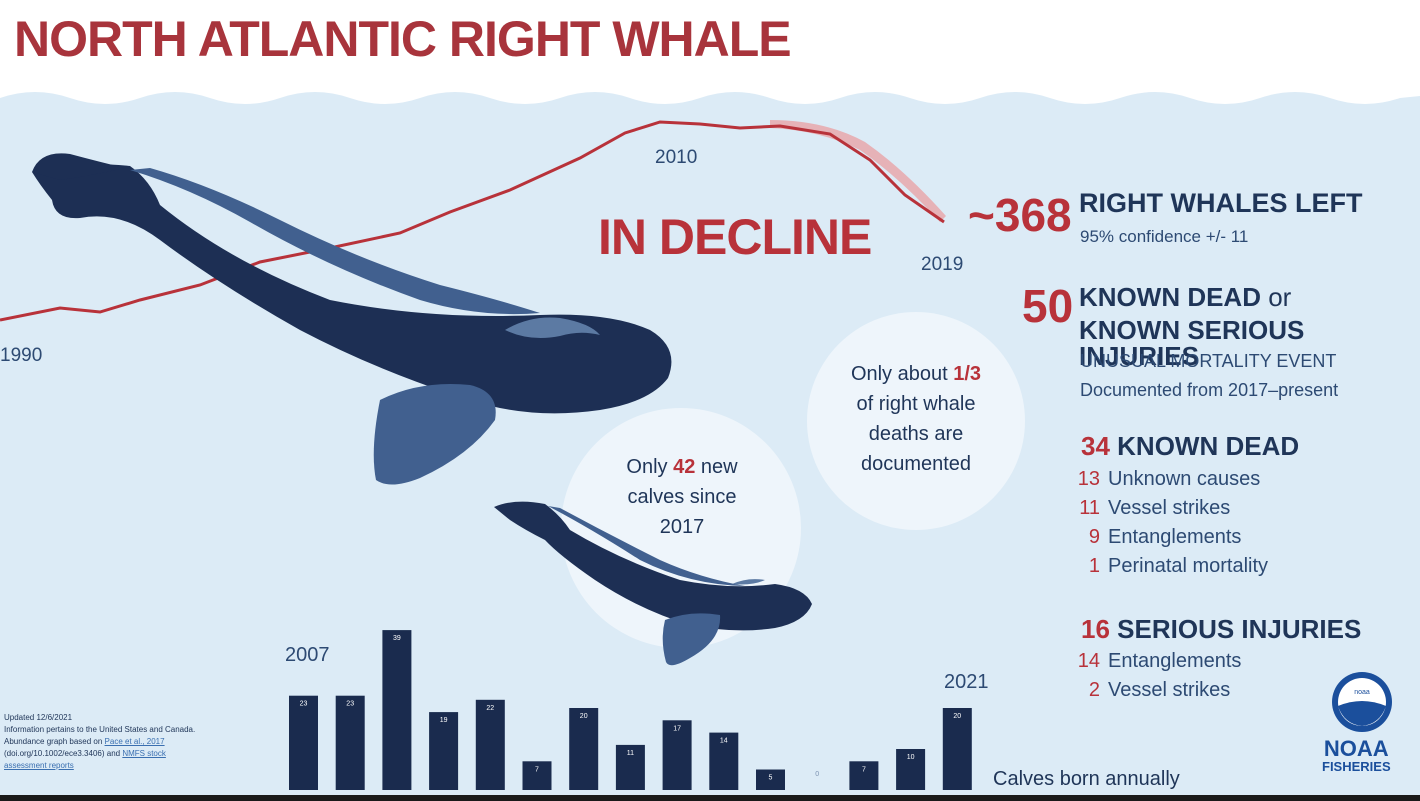 The height and width of the screenshot is (801, 1420). What do you see at coordinates (1159, 690) in the screenshot?
I see `list-item: 2 Vessel strikes` at bounding box center [1159, 690].